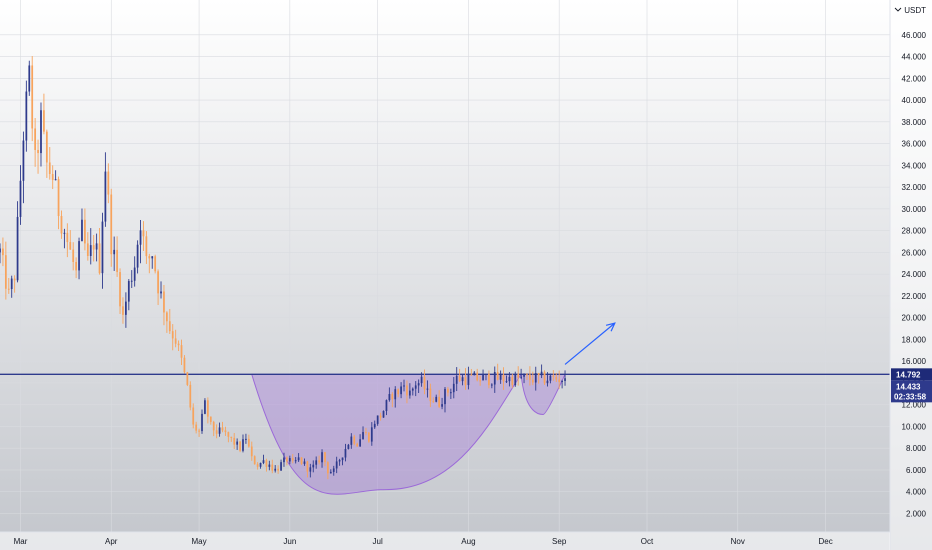  Describe the element at coordinates (590, 343) in the screenshot. I see `trend-arrow-drawing` at that location.